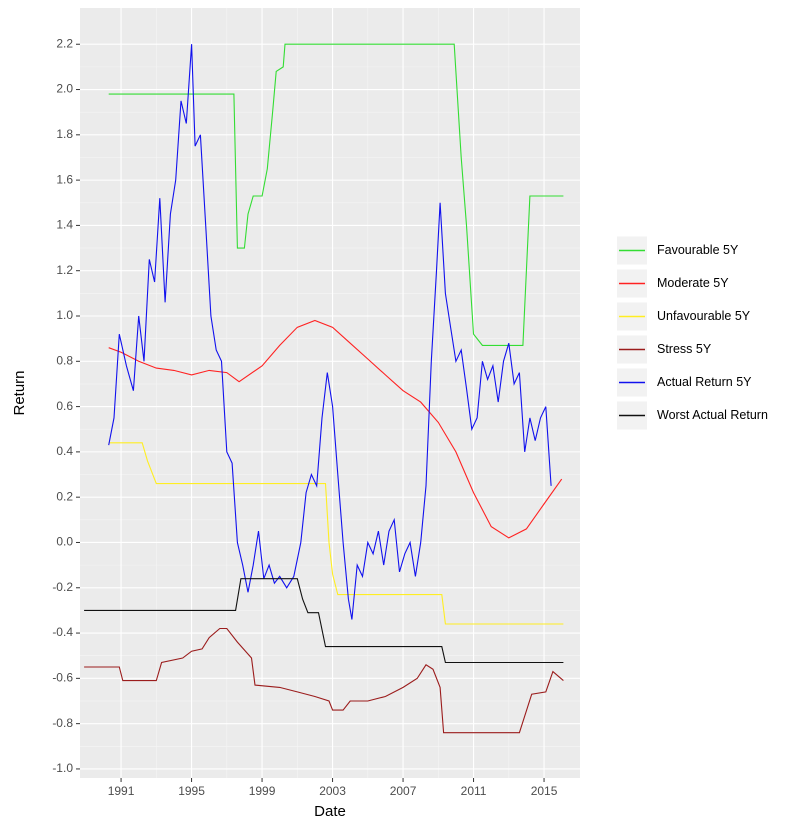 The image size is (809, 824). Describe the element at coordinates (64, 270) in the screenshot. I see `y-tick-label: 1.2` at that location.